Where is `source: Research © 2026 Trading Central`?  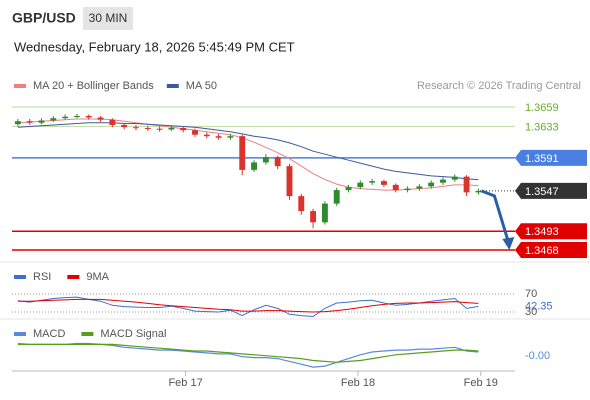 source: Research © 2026 Trading Central is located at coordinates (499, 86).